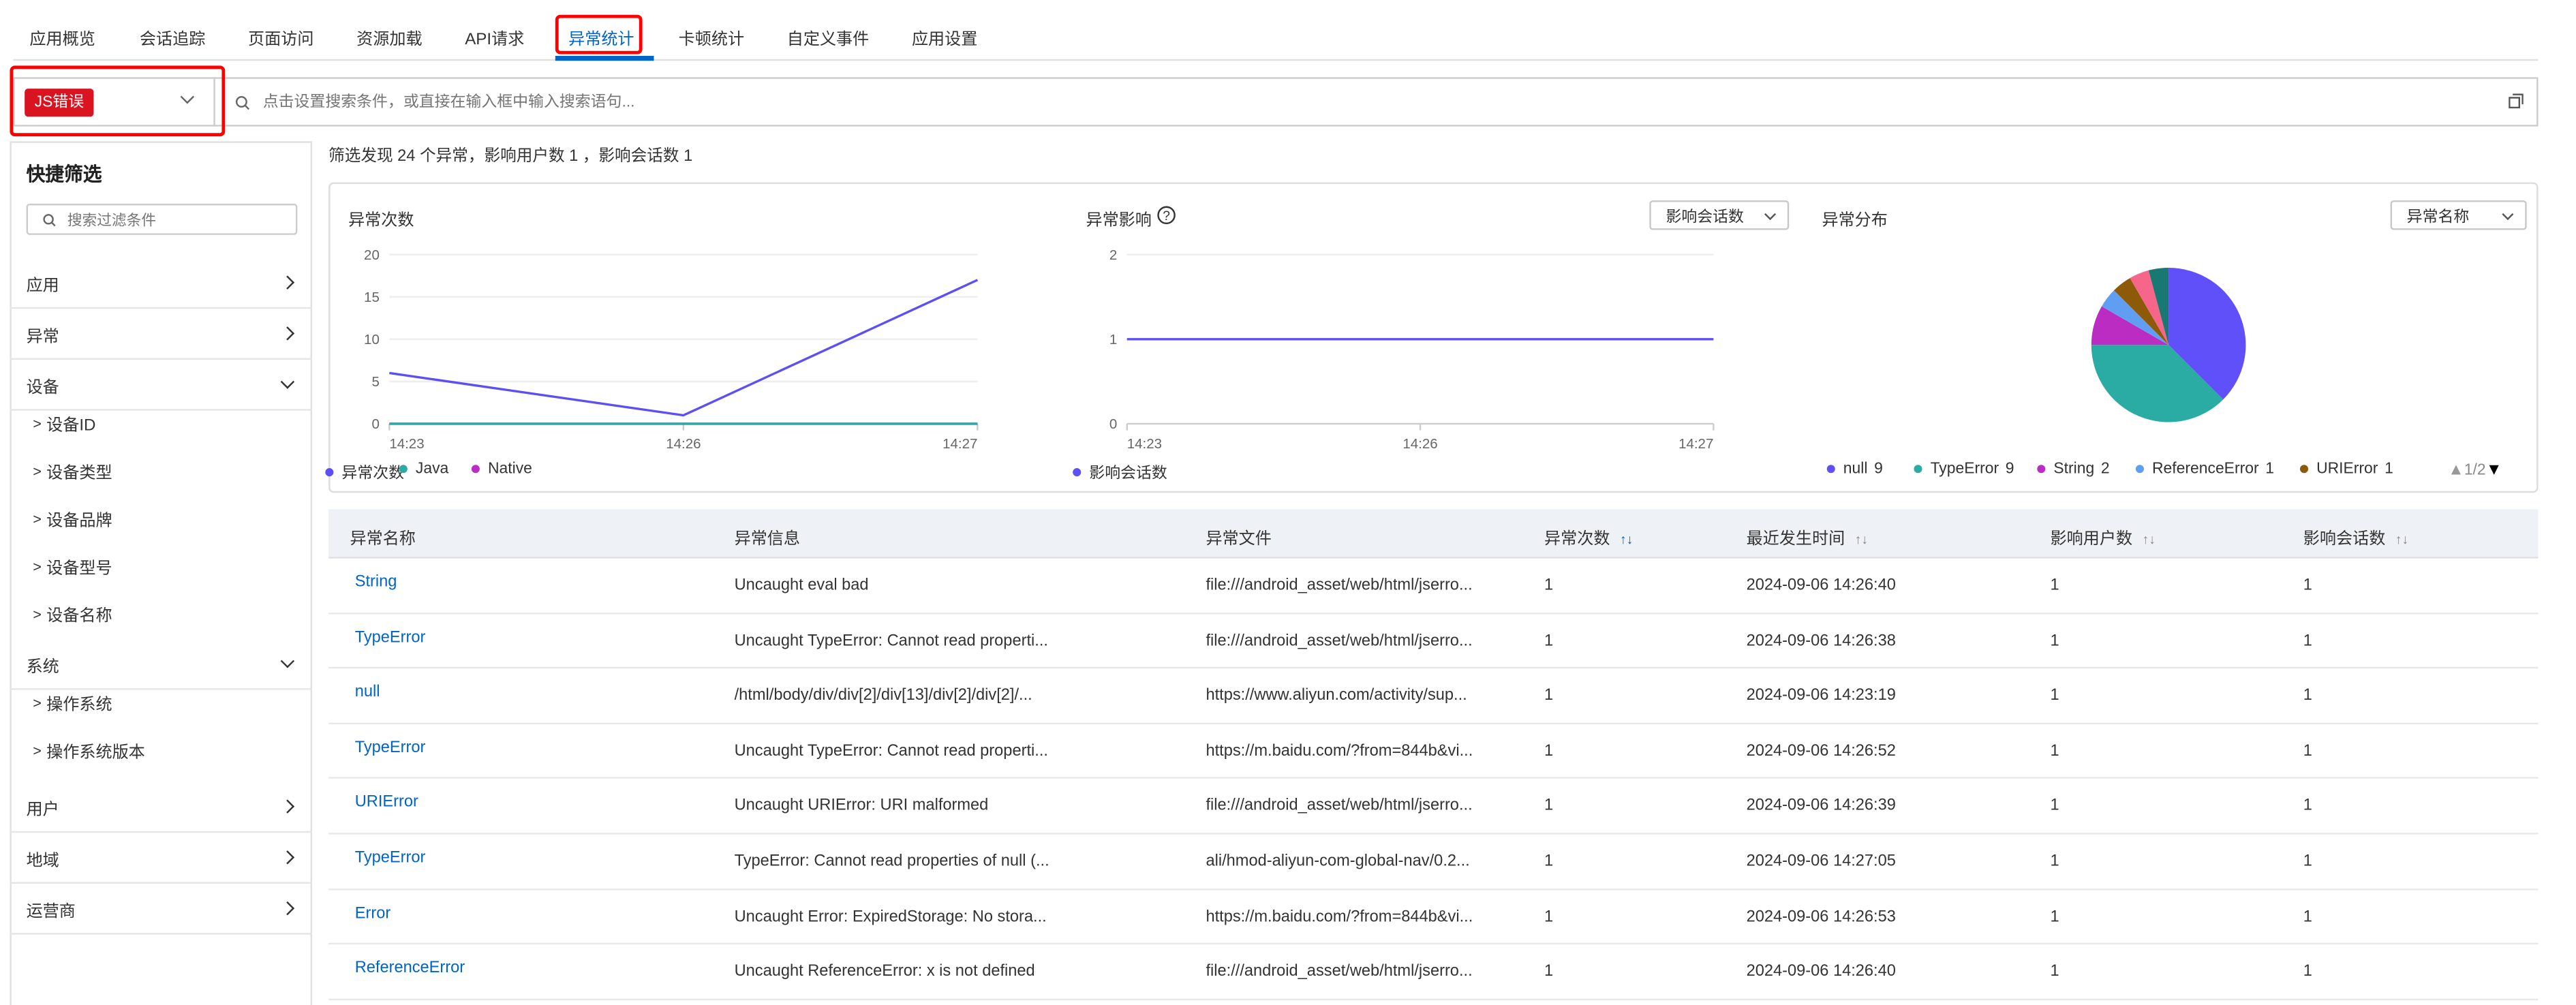 The width and height of the screenshot is (2576, 1005). Describe the element at coordinates (79, 569) in the screenshot. I see `sidebar-subitem-label: 设备型号` at that location.